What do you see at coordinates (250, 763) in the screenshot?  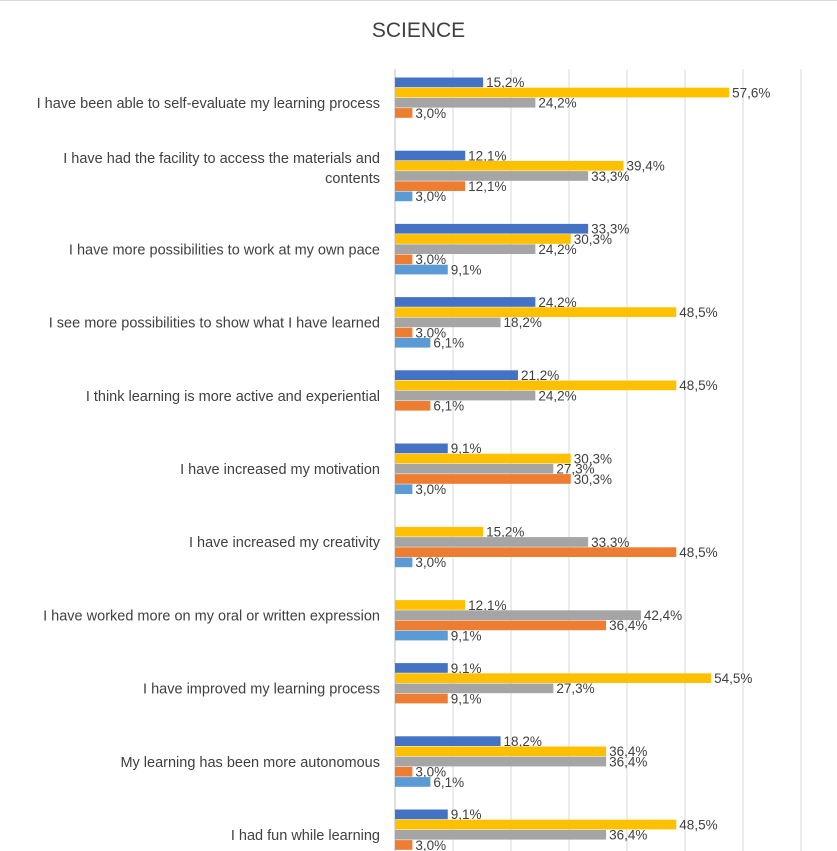 I see `category-label: My learning has been more autonomous` at bounding box center [250, 763].